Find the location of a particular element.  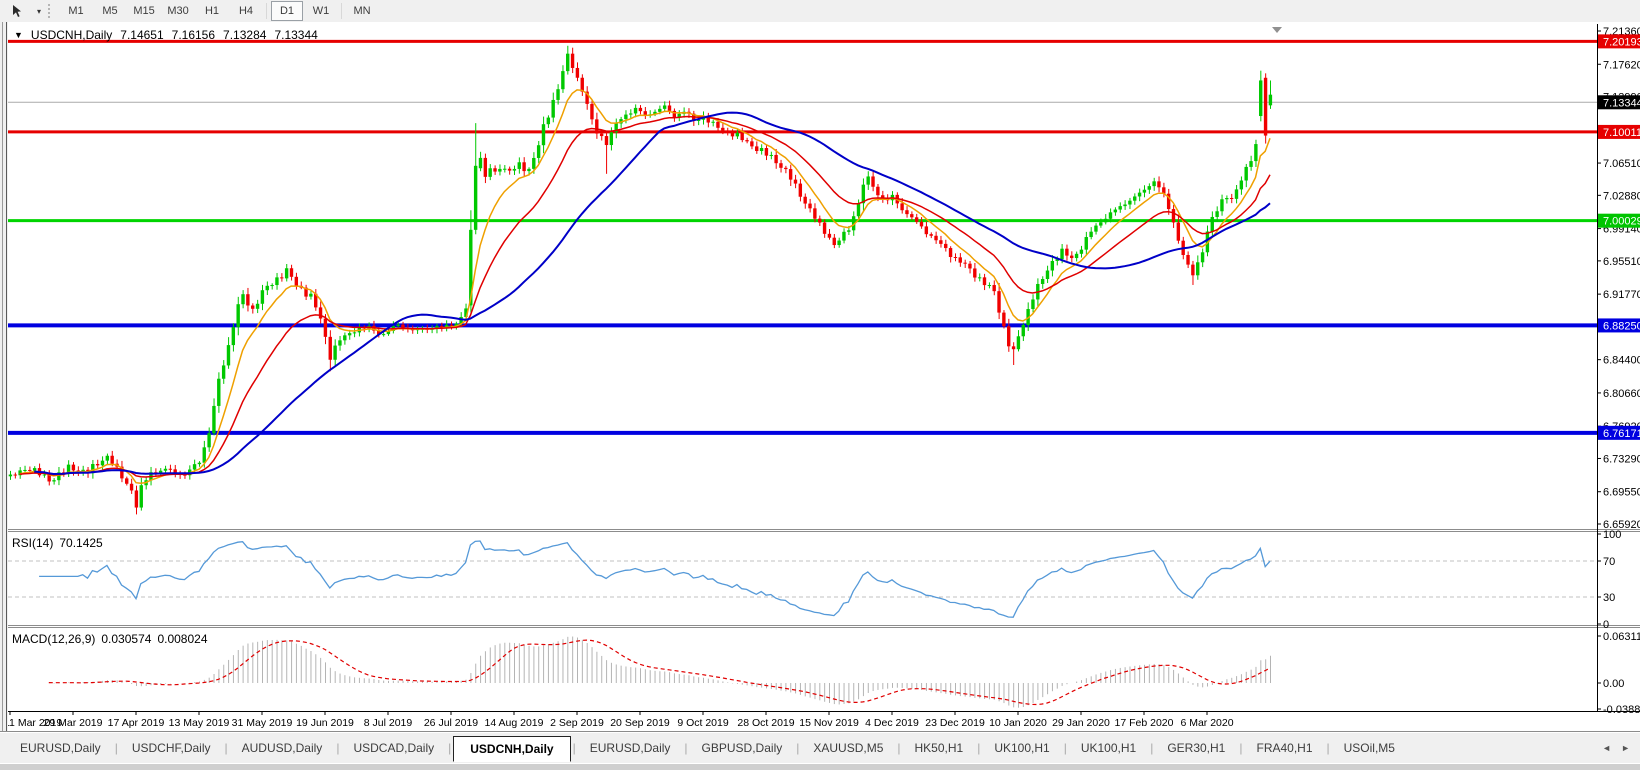

timeframe-button-m5: M5 is located at coordinates (110, 11).